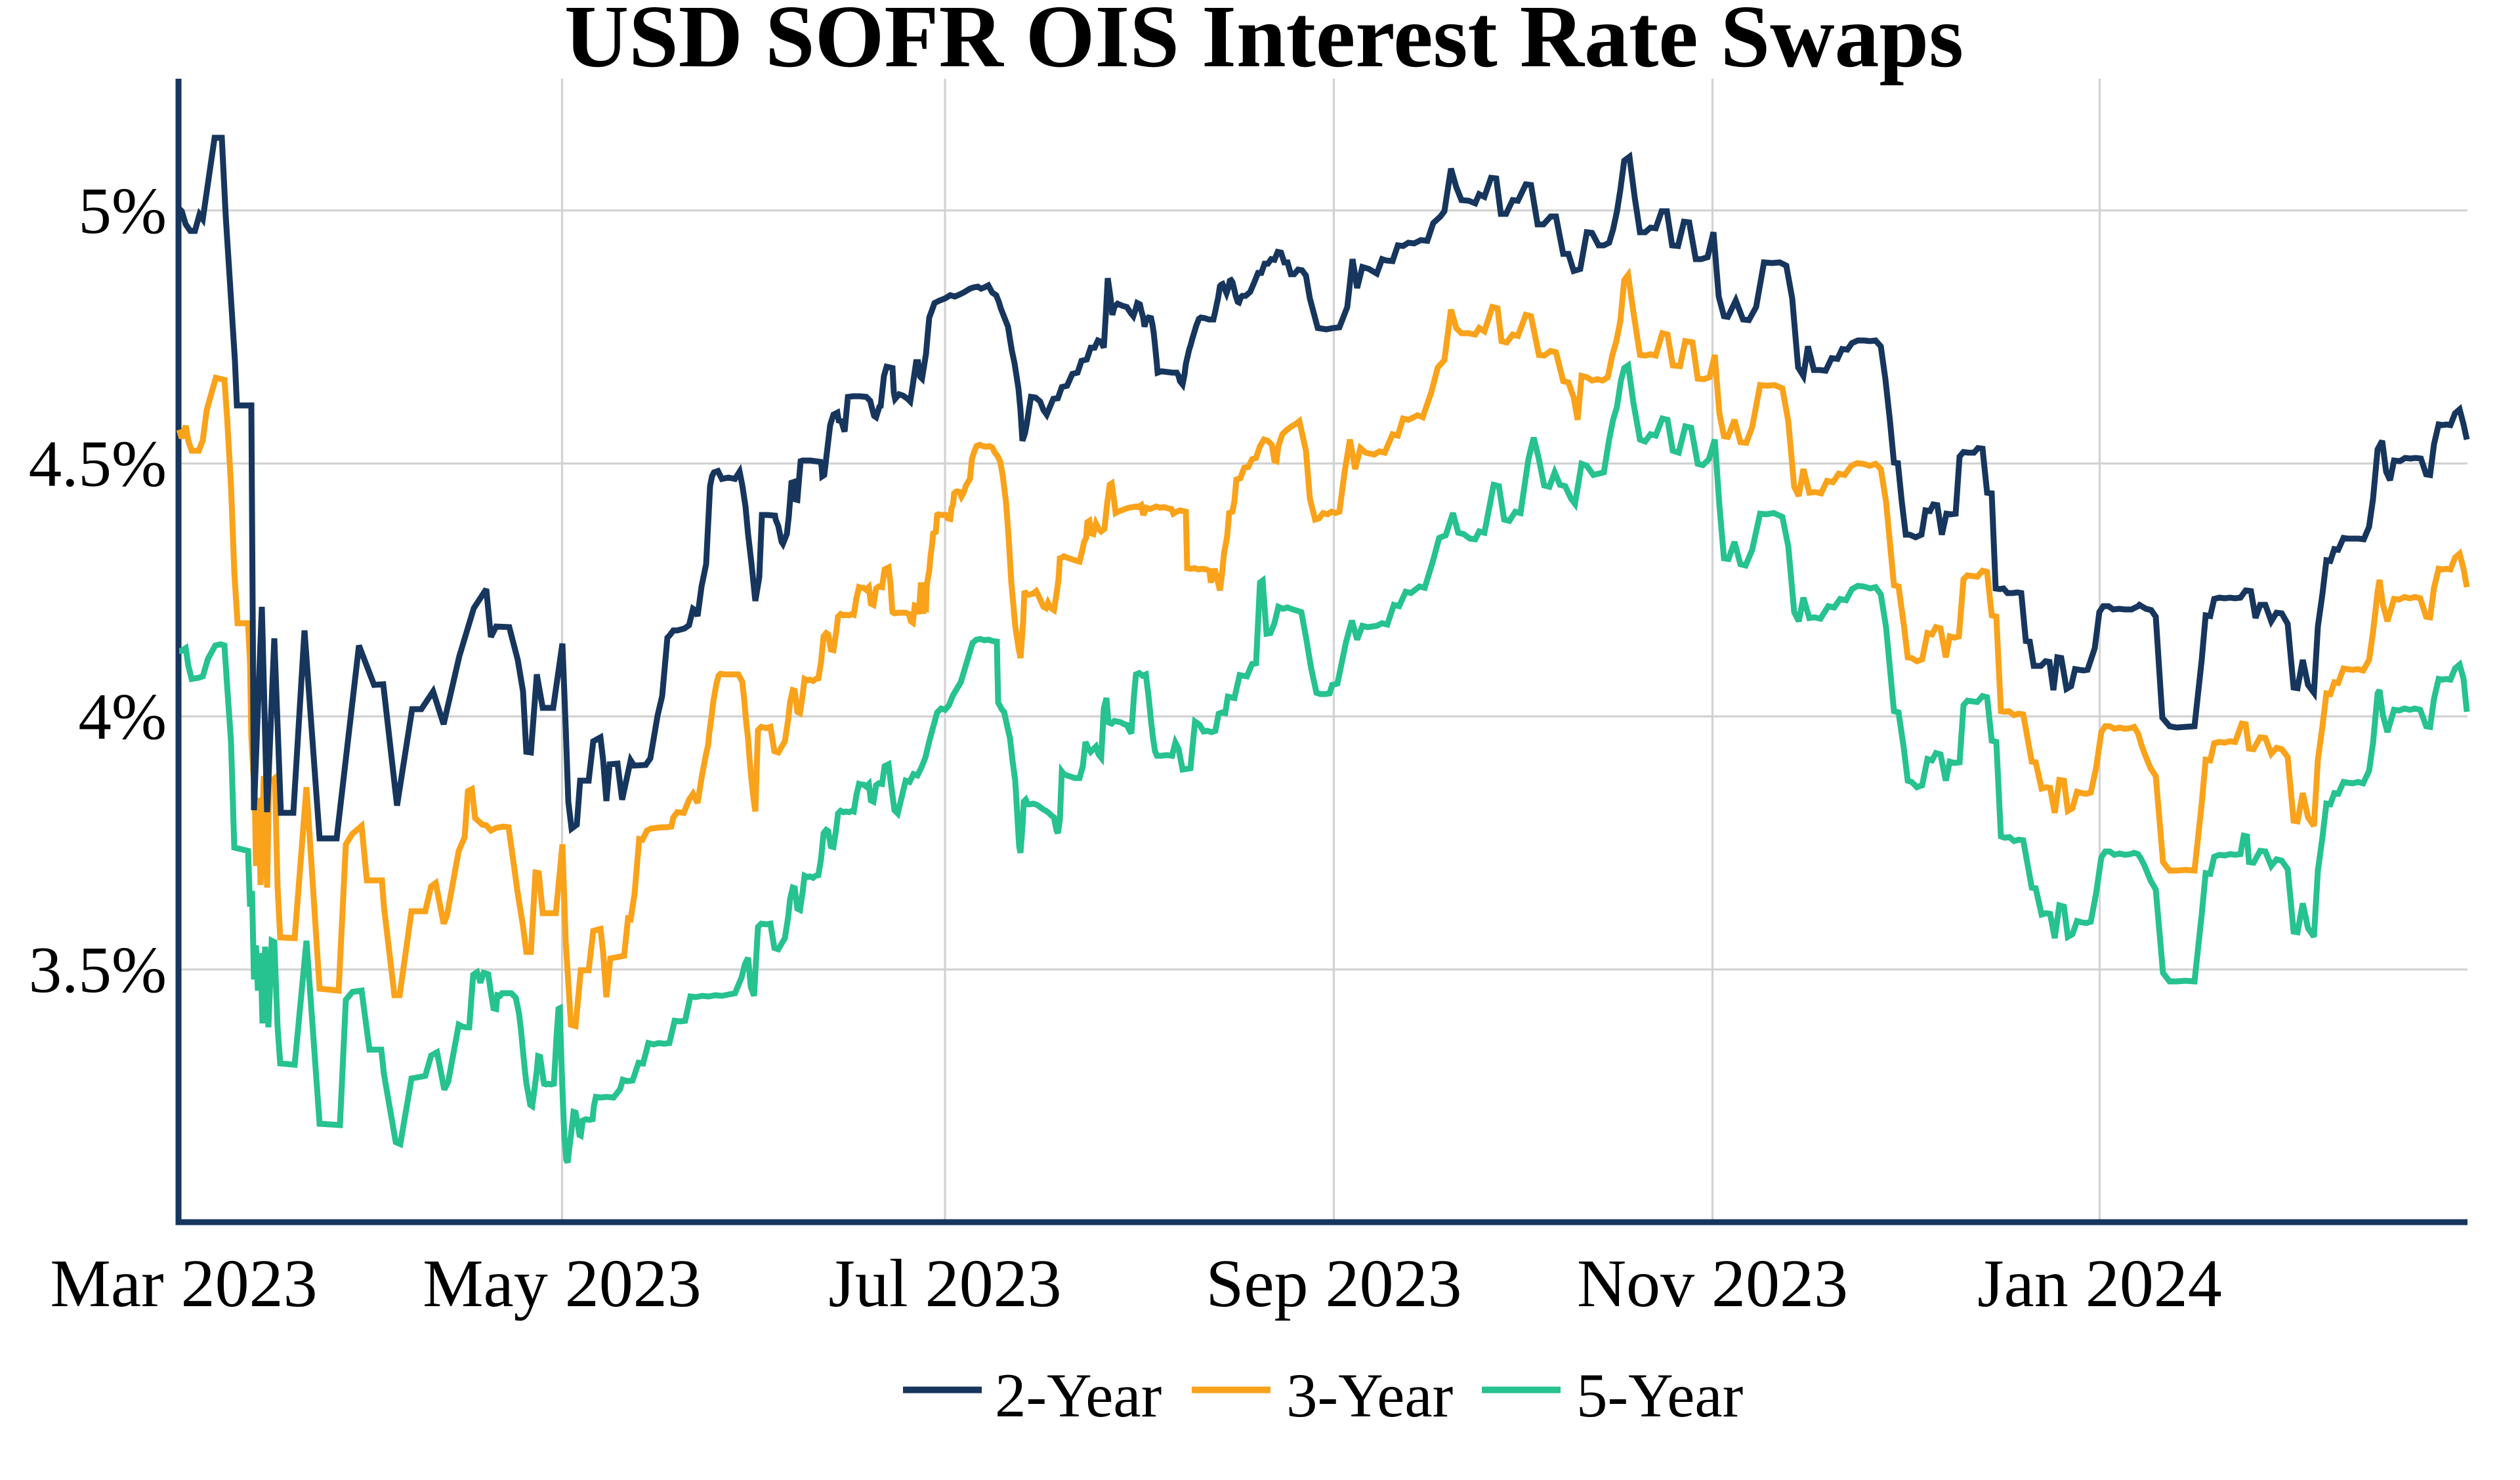 The height and width of the screenshot is (1480, 2520). Describe the element at coordinates (562, 1283) in the screenshot. I see `svg-text: May 2023` at that location.